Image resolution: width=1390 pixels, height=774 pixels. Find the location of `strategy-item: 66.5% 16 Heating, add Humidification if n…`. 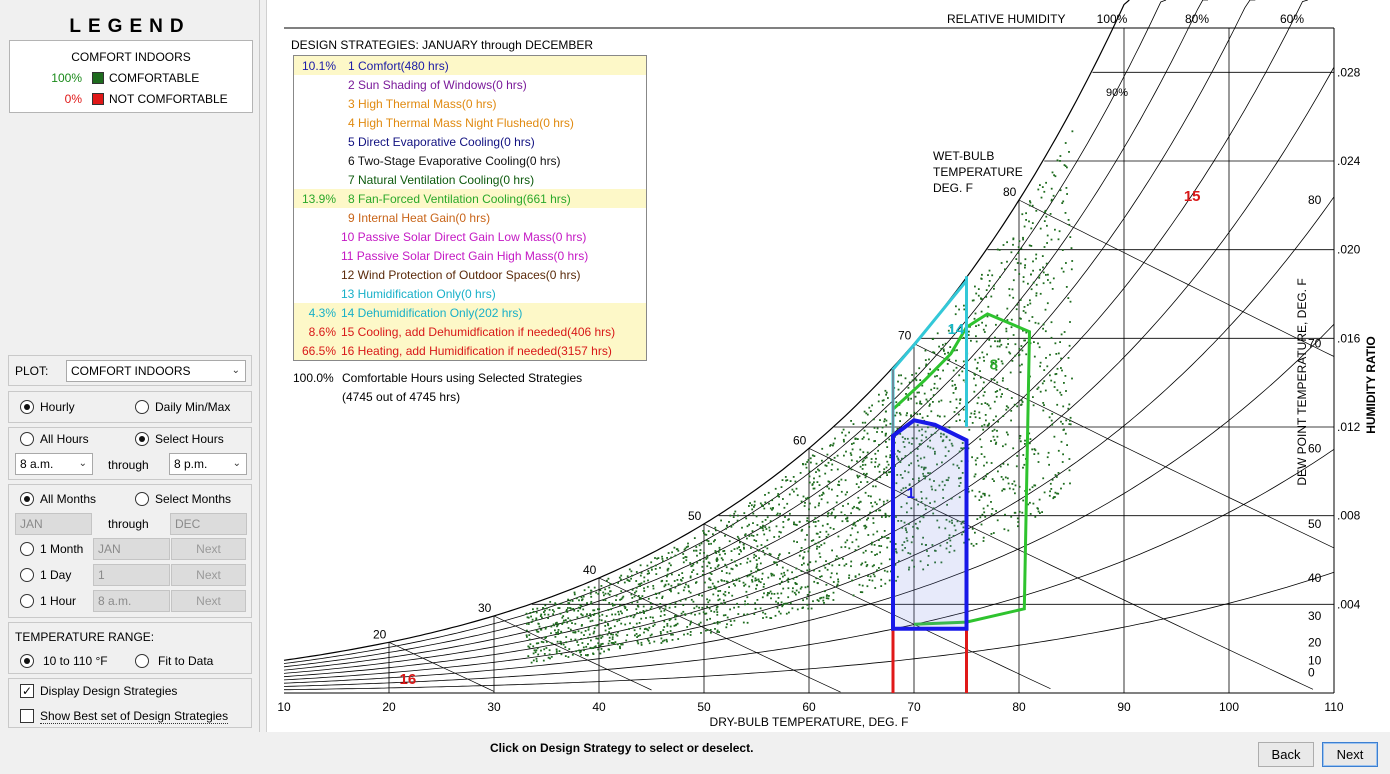

strategy-item: 66.5% 16 Heating, add Humidification if n… is located at coordinates (470, 350).